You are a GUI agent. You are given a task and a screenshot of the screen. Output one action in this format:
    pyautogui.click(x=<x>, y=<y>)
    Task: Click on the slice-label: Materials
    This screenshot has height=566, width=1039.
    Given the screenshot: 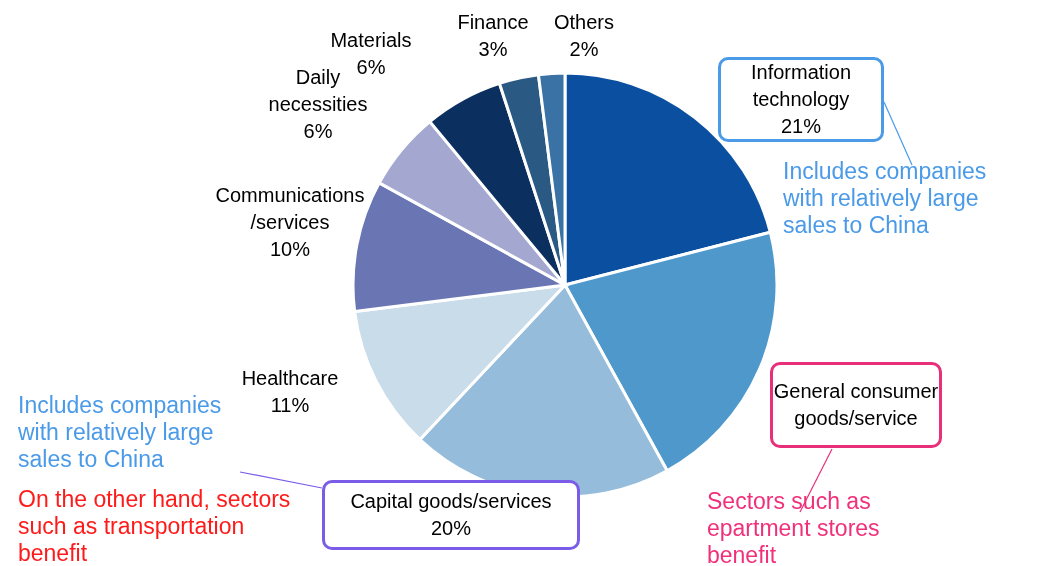 What is the action you would take?
    pyautogui.click(x=371, y=40)
    